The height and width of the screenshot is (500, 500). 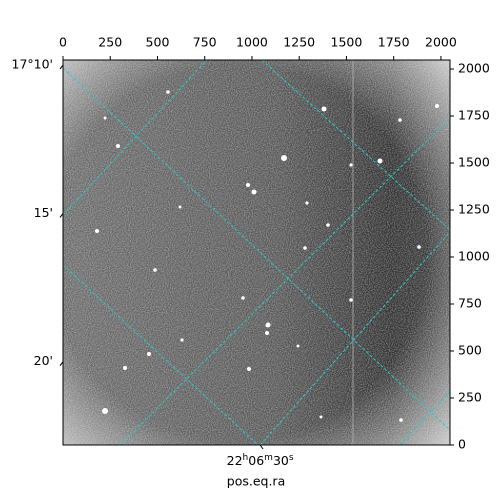 What do you see at coordinates (252, 42) in the screenshot?
I see `x-tick-label: 1000` at bounding box center [252, 42].